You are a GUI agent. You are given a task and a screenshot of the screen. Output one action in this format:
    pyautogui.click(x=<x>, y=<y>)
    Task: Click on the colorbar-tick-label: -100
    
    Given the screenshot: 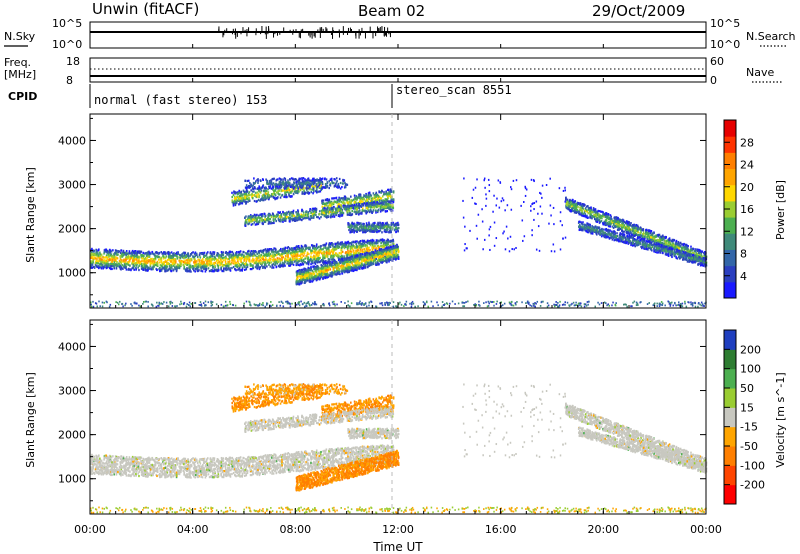 What is the action you would take?
    pyautogui.click(x=752, y=465)
    